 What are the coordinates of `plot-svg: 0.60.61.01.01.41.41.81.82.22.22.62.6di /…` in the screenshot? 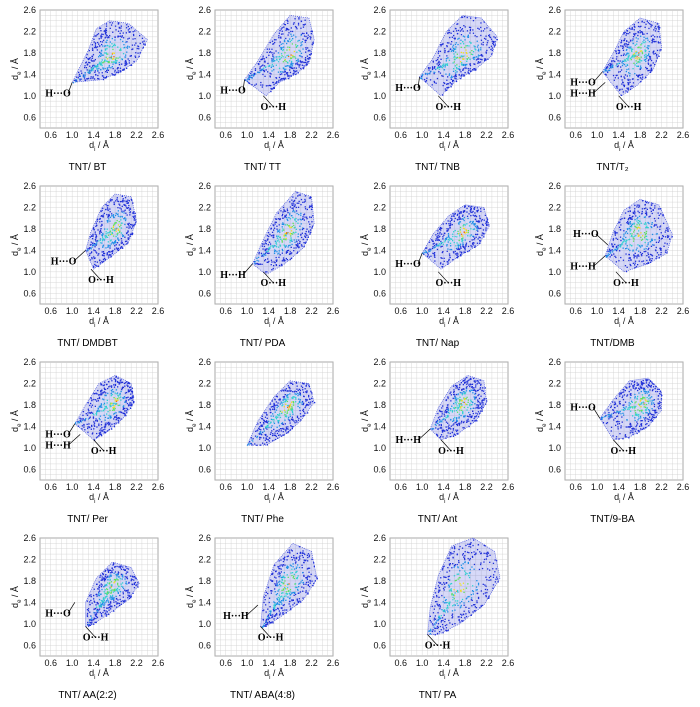 It's located at (87, 431).